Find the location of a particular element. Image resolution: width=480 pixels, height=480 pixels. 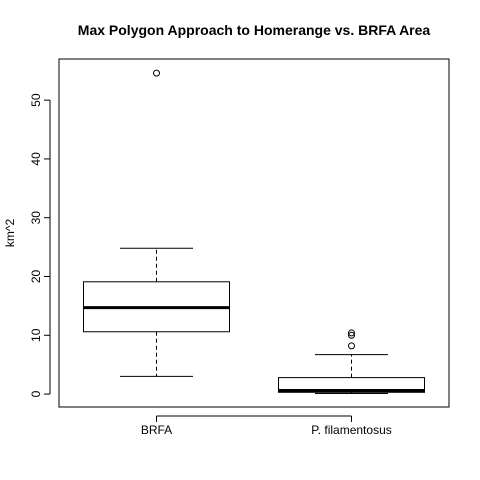

y-tick-label-30: 30 is located at coordinates (36, 218).